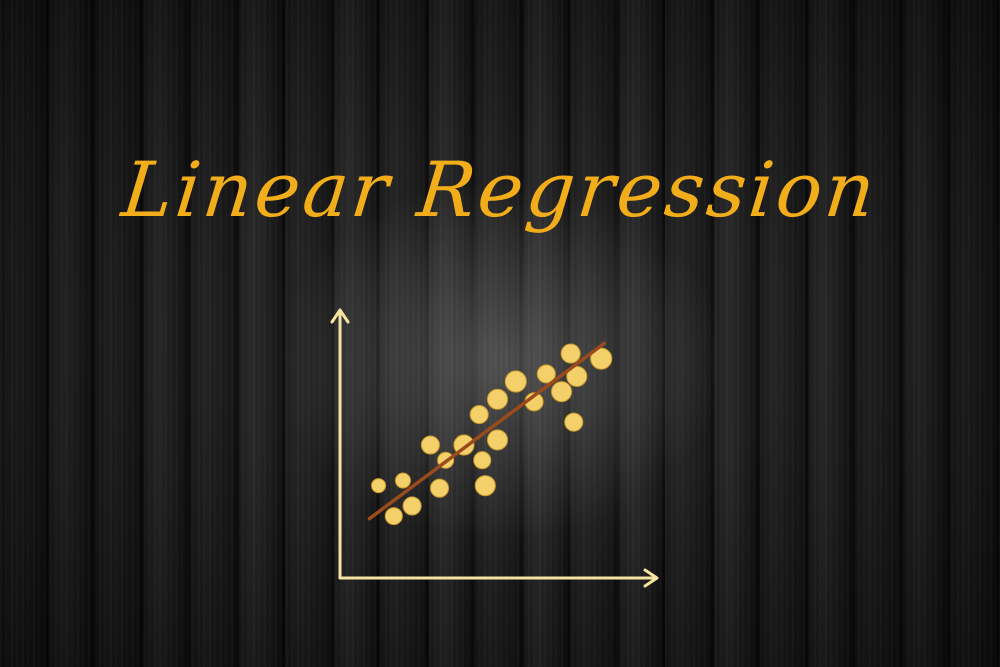 The width and height of the screenshot is (1000, 667). I want to click on data-points, so click(492, 434).